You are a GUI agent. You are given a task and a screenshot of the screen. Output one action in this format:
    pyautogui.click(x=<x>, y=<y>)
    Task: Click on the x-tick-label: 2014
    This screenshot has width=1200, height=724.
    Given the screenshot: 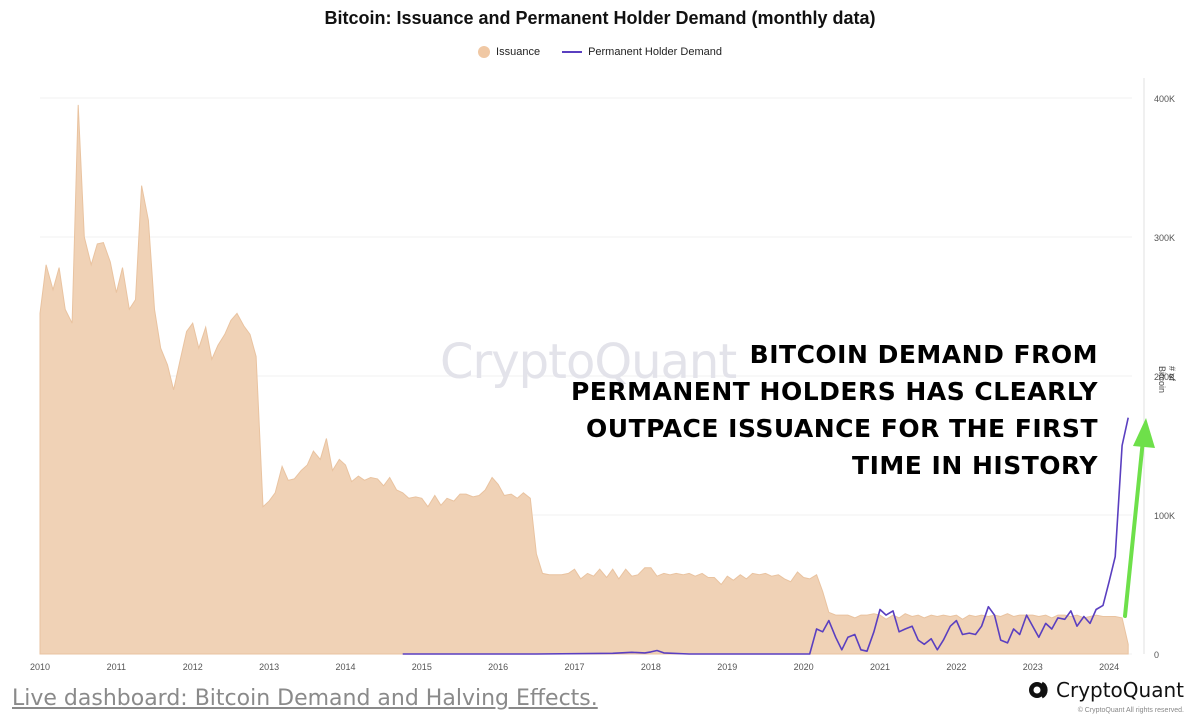 What is the action you would take?
    pyautogui.click(x=345, y=667)
    